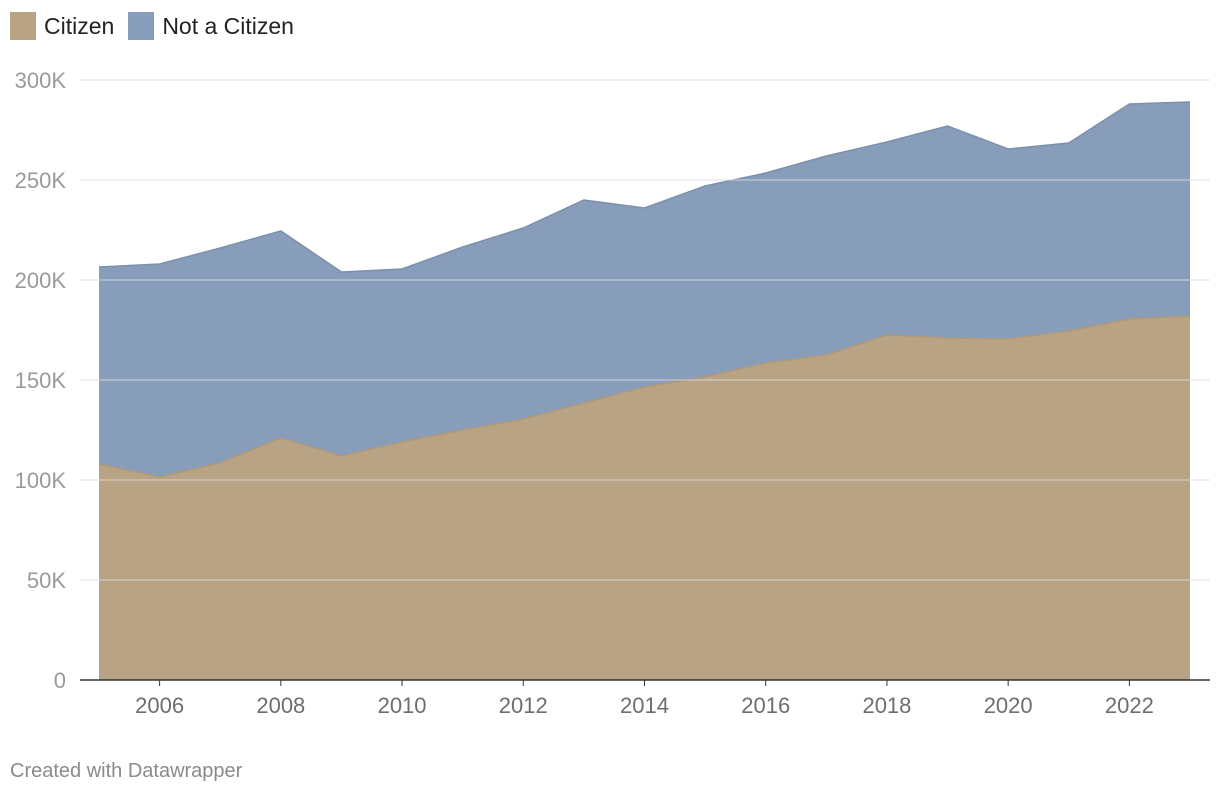 This screenshot has height=796, width=1220. I want to click on legend-item-not-citizen: Not a Citizen, so click(211, 26).